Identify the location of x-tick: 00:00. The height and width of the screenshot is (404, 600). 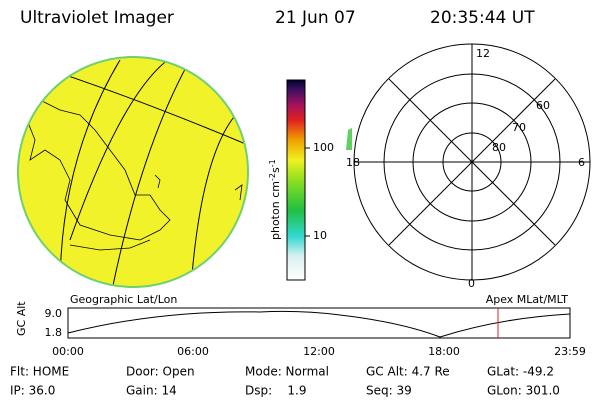
(68, 351).